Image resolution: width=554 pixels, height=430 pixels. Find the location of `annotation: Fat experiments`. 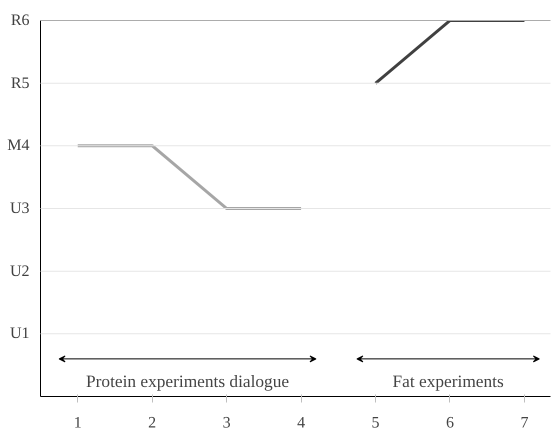

annotation: Fat experiments is located at coordinates (448, 381).